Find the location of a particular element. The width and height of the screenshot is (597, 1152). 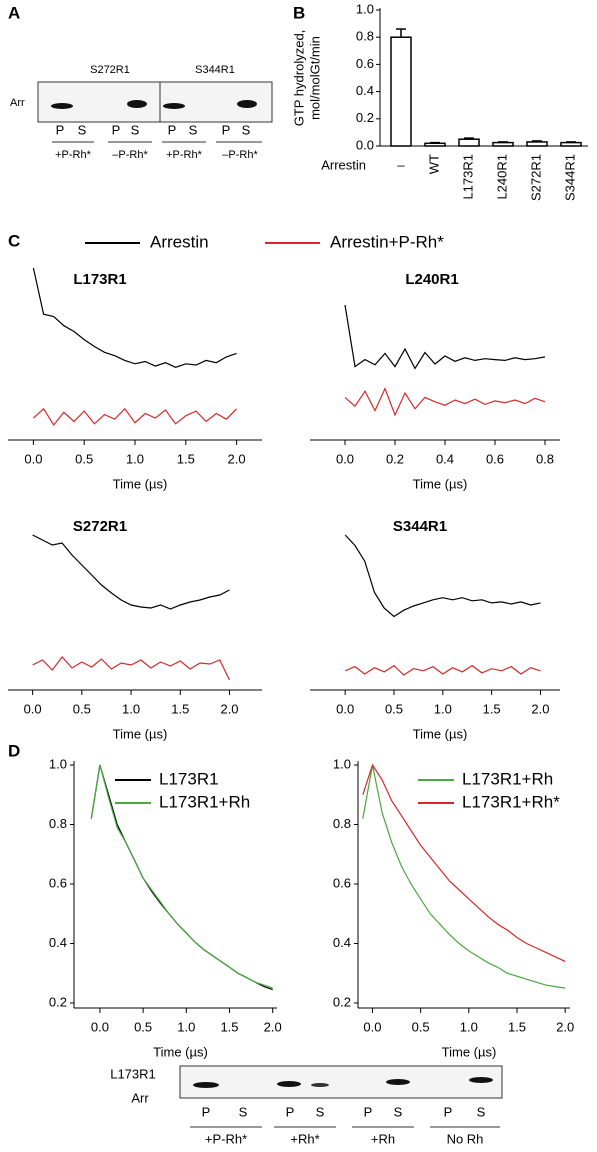

panel-label: B is located at coordinates (299, 12).